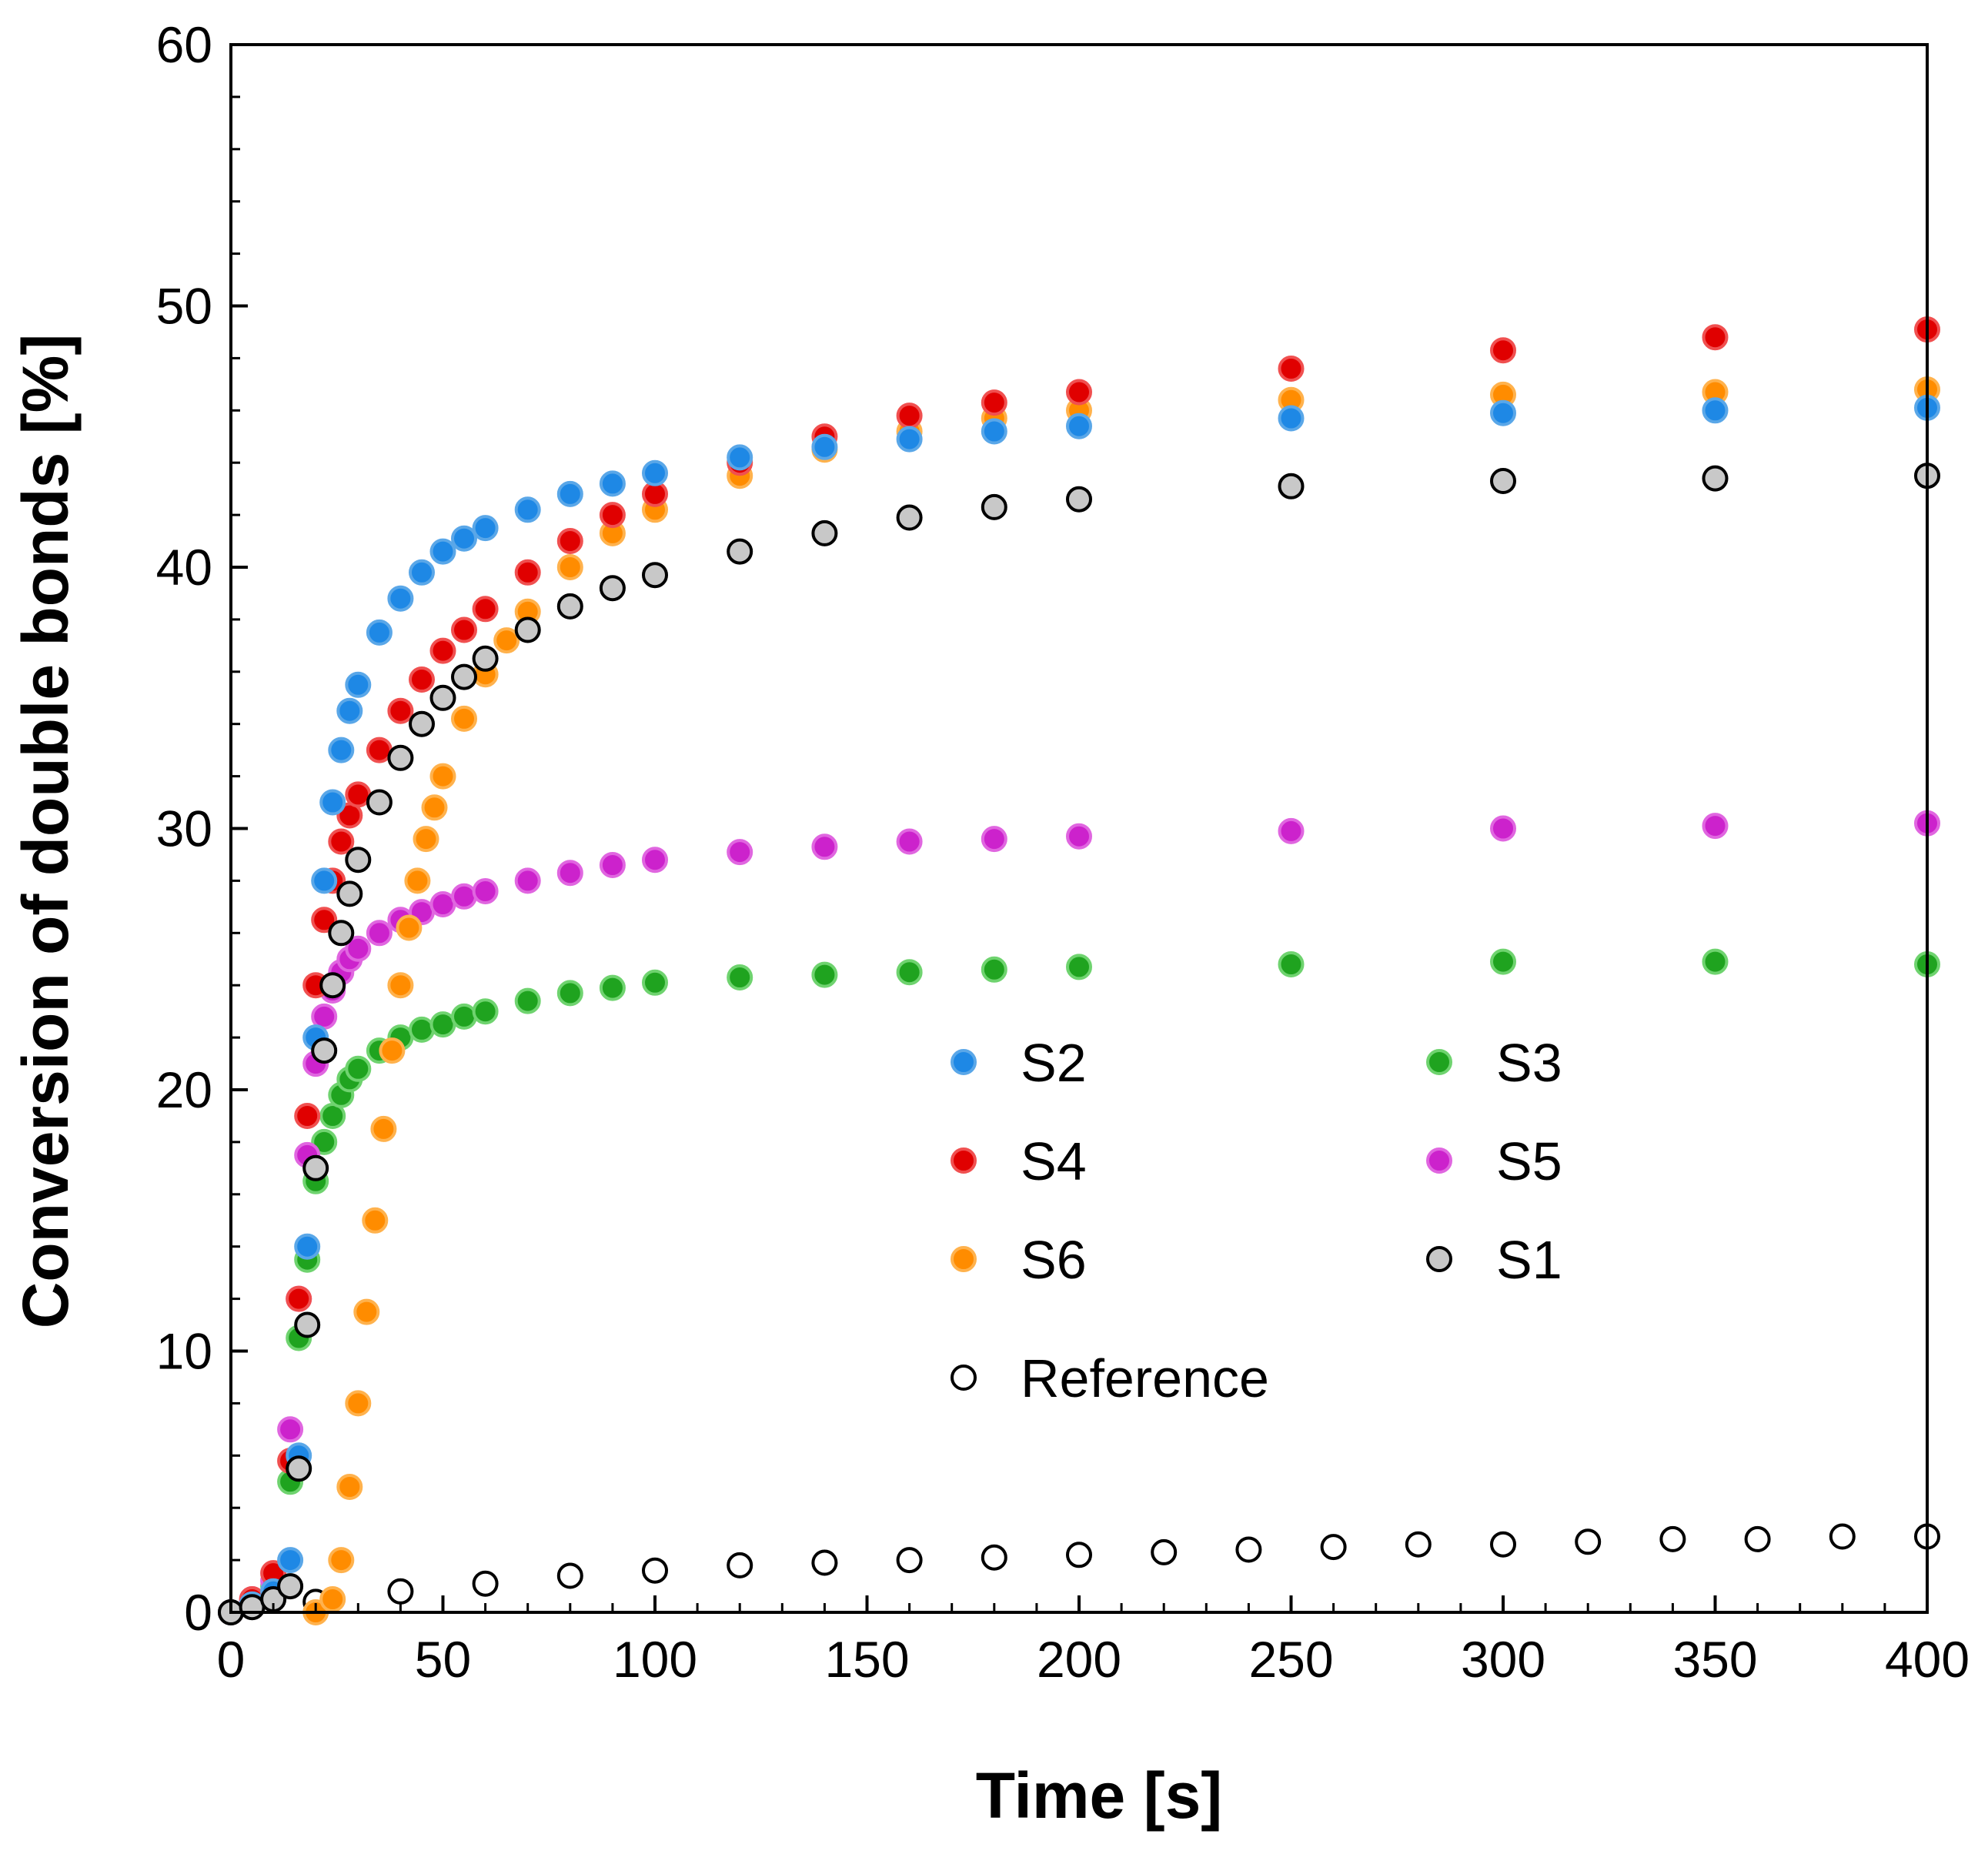  Describe the element at coordinates (1494, 1260) in the screenshot. I see `legend-item-s1: S1` at that location.